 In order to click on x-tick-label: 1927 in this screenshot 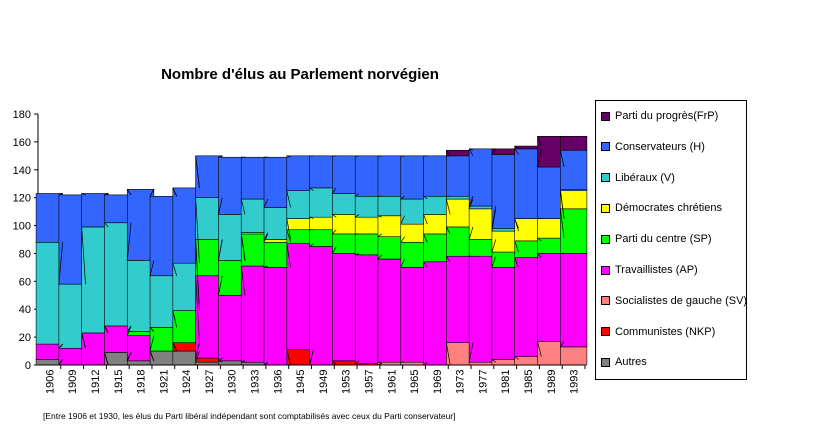, I will do `click(210, 382)`.